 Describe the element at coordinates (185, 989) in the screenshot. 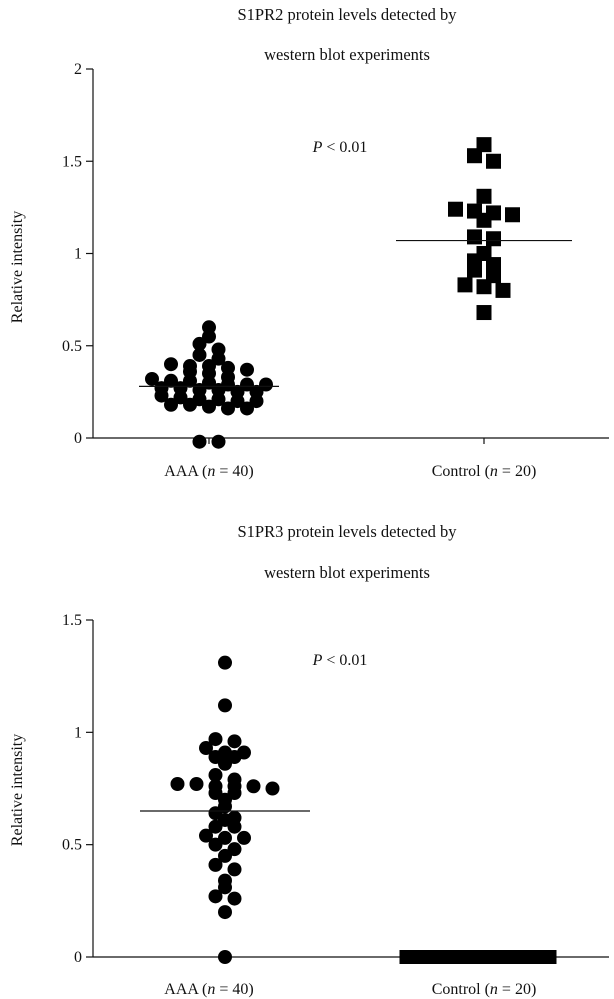

I see `x-label-pre: AAA (` at that location.